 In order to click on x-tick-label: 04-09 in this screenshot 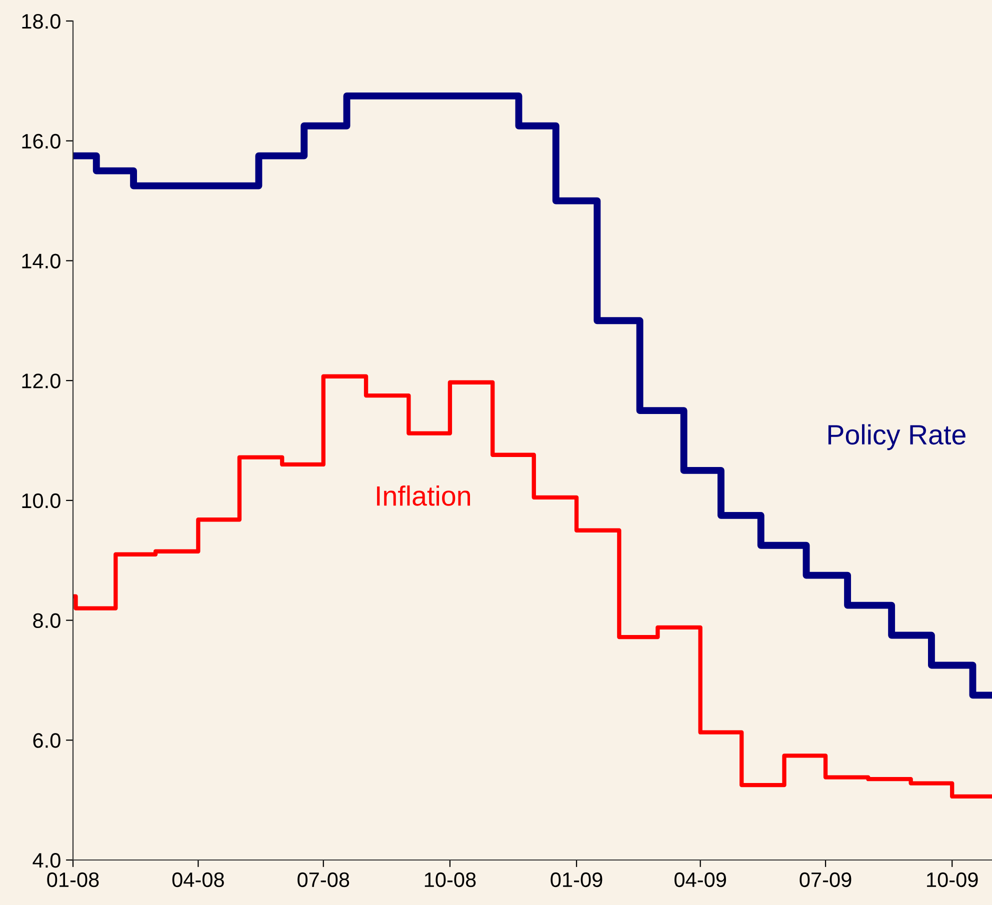, I will do `click(700, 880)`.